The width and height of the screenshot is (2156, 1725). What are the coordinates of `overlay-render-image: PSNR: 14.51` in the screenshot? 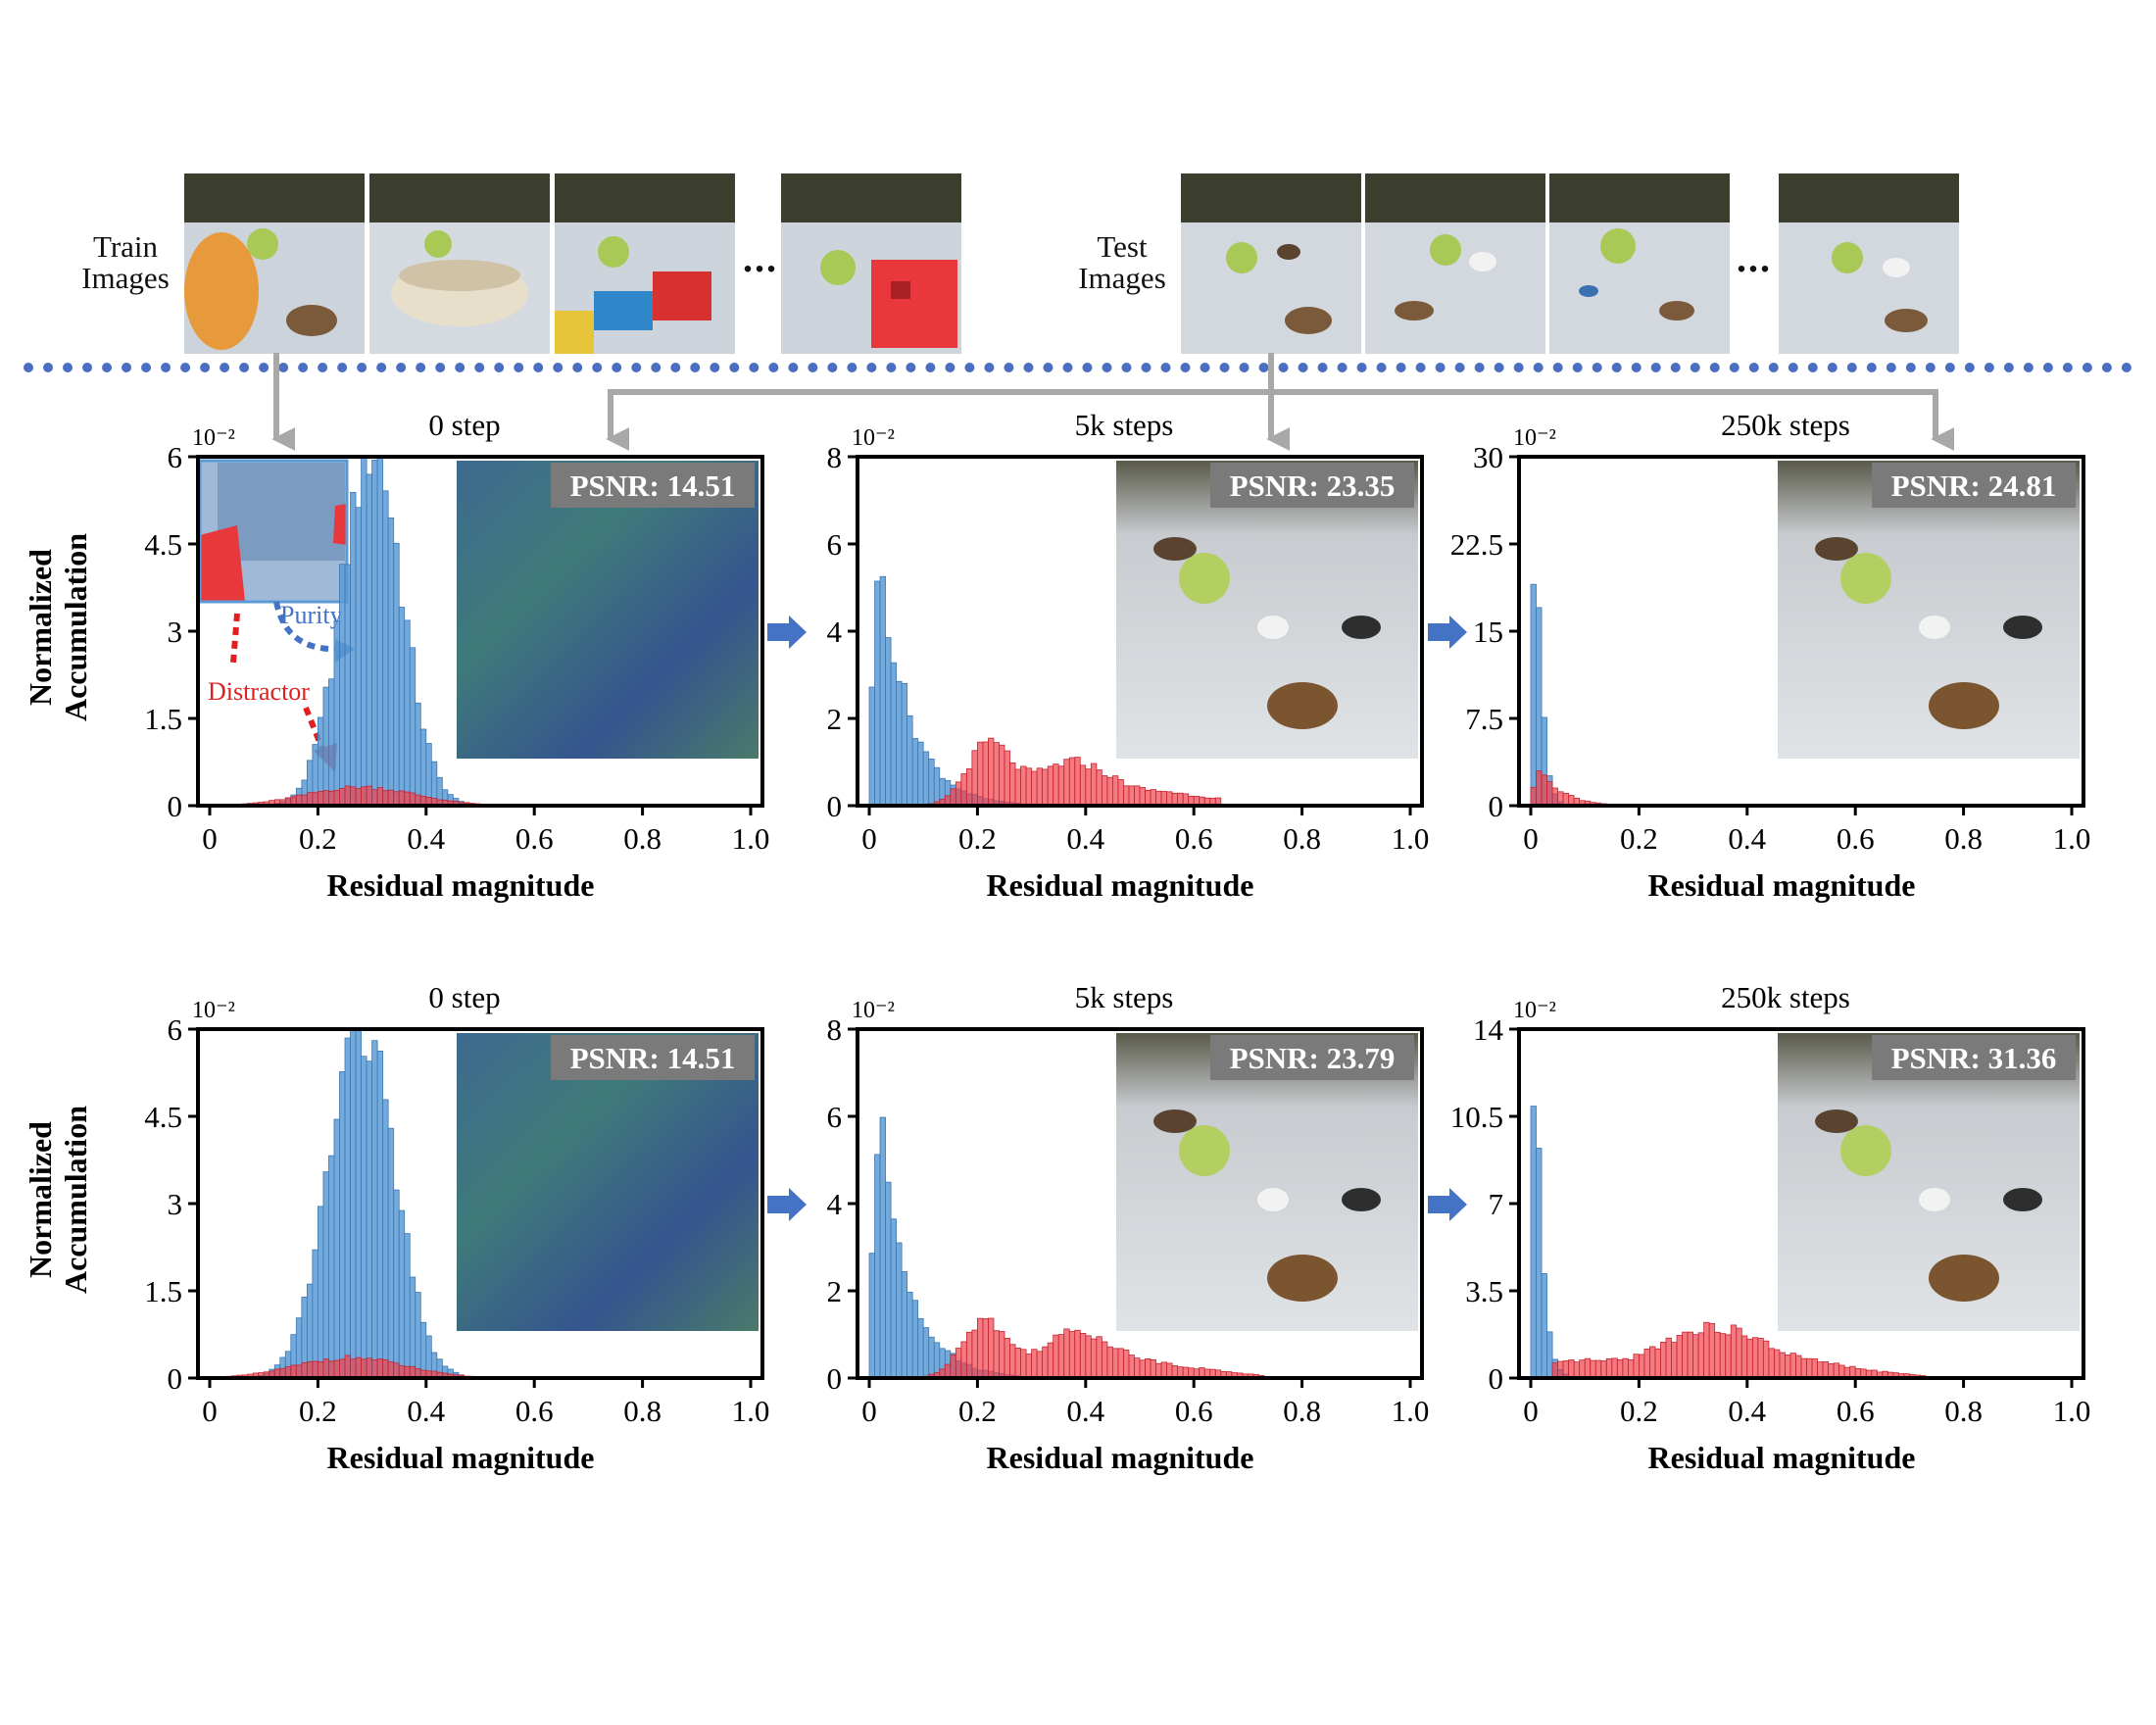 It's located at (608, 1182).